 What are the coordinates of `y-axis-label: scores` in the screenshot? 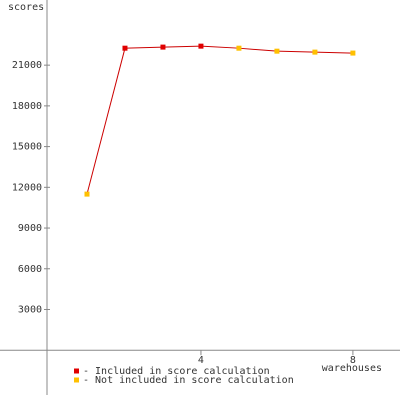 It's located at (26, 7).